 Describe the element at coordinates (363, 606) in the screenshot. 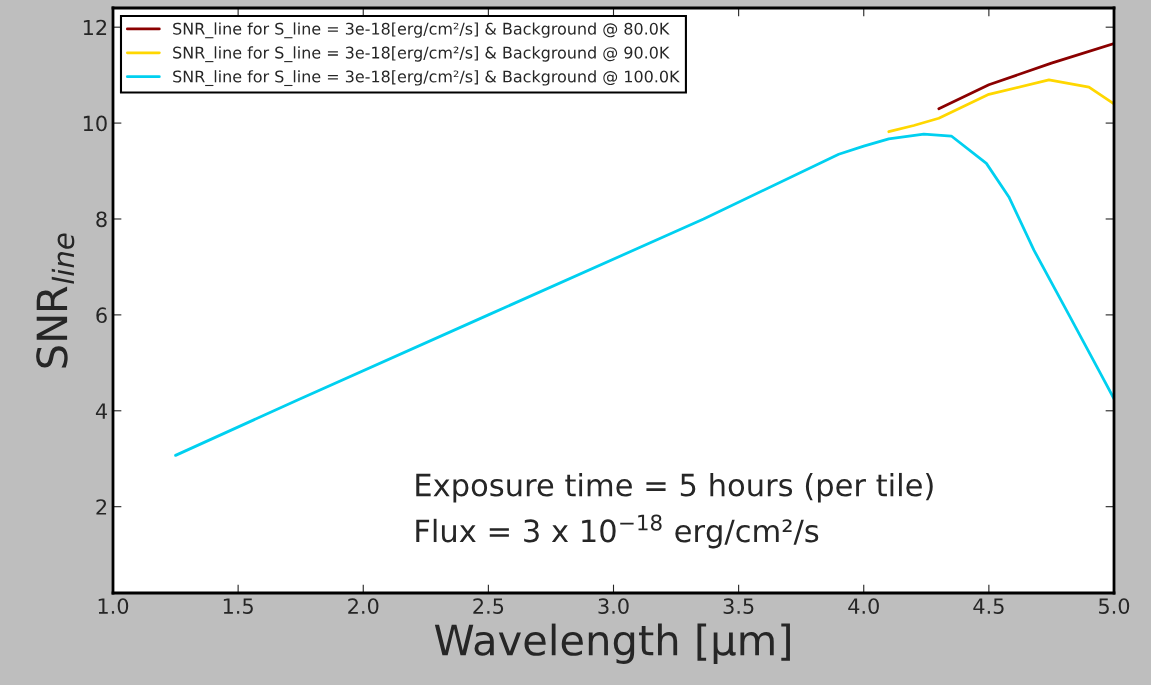

I see `x-tick-label: 2.0` at that location.